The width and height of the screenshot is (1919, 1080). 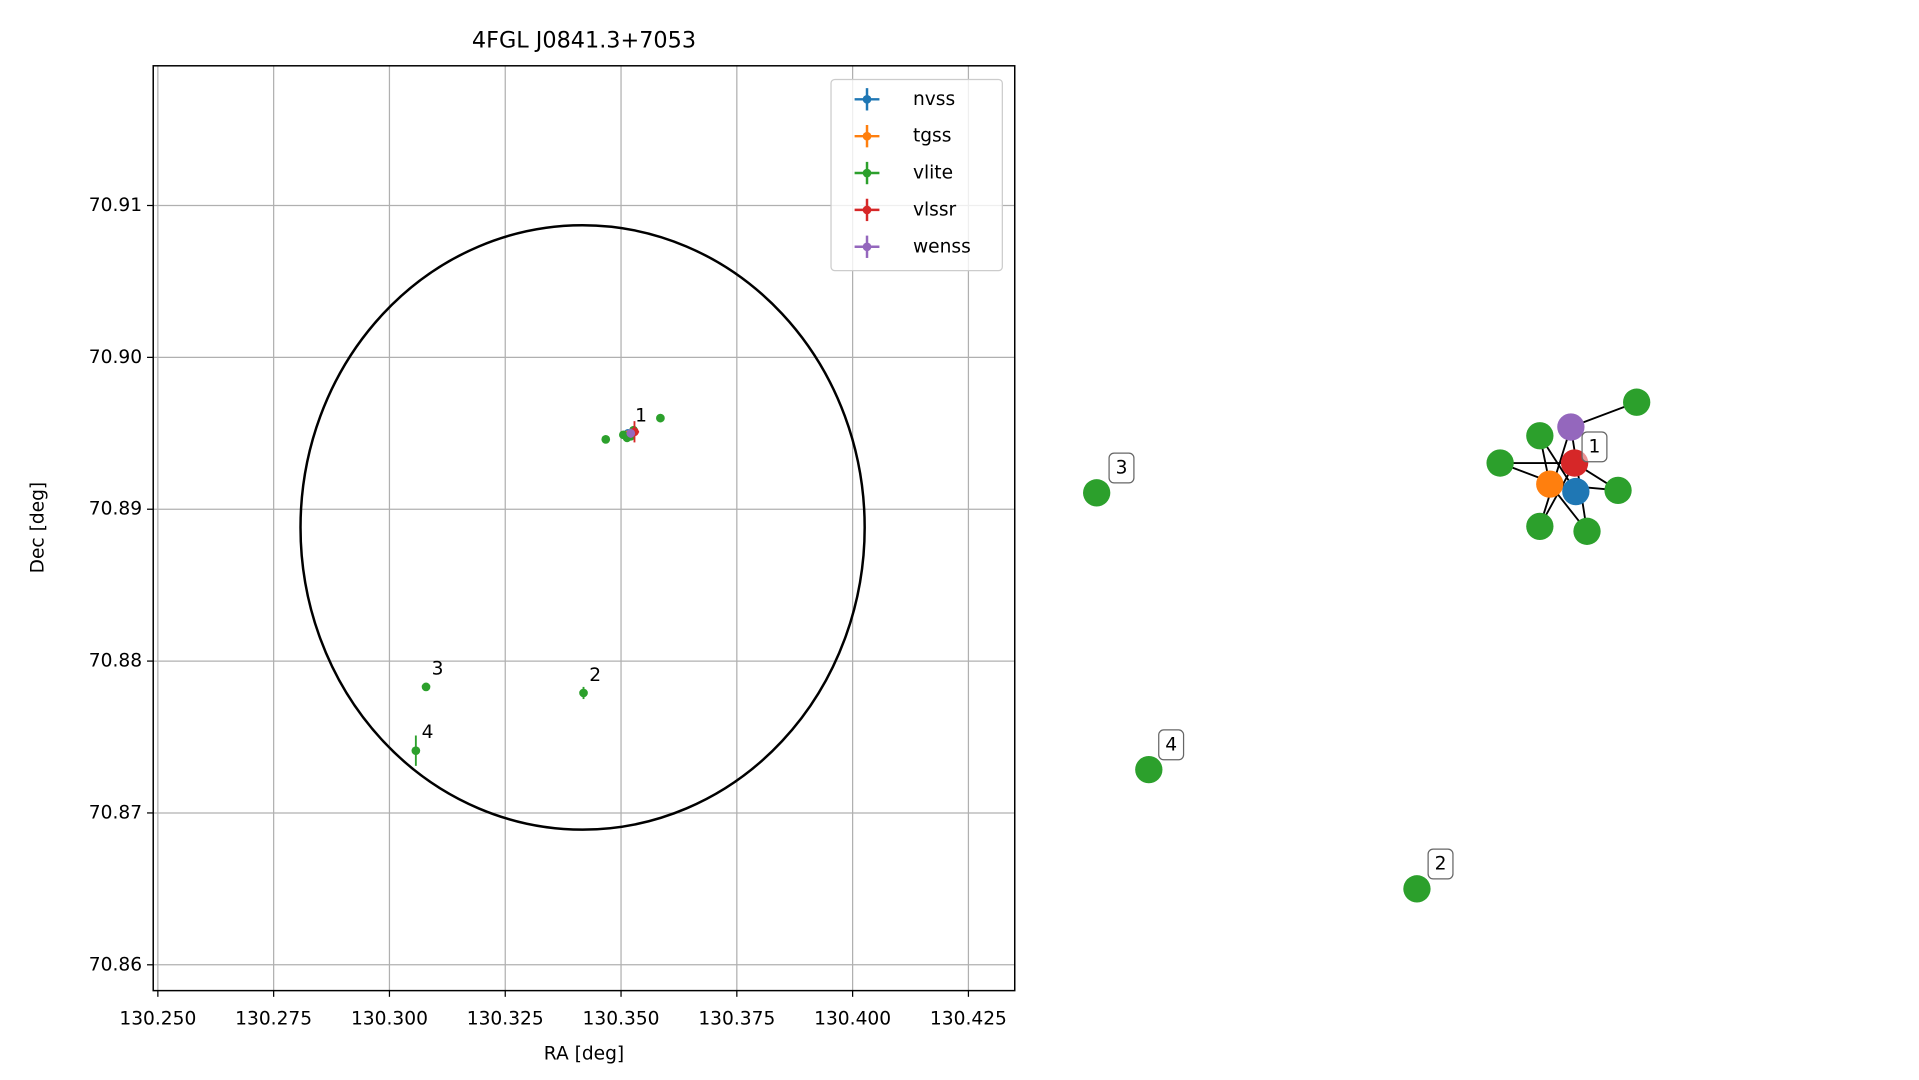 I want to click on legend-label: vlssr, so click(x=935, y=209).